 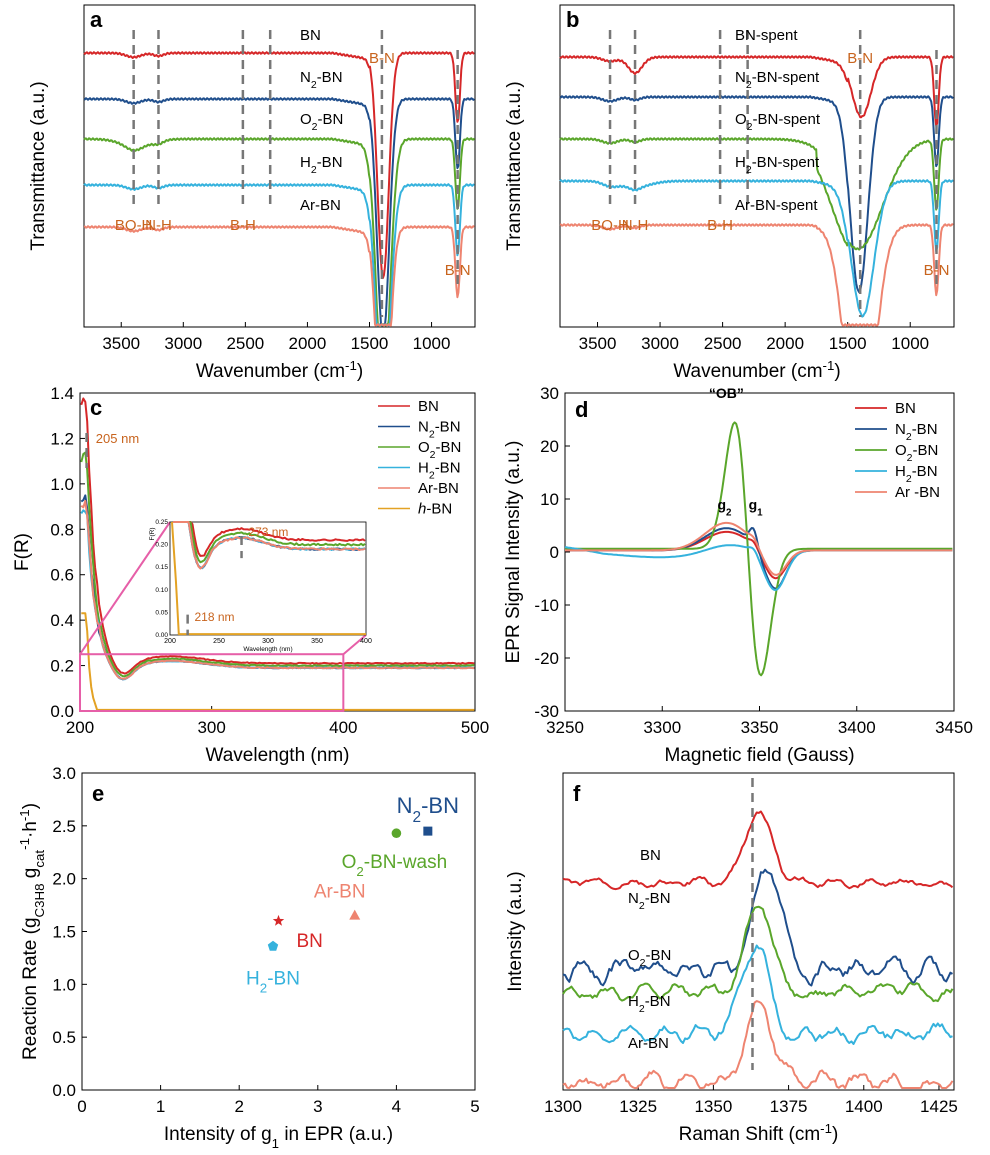 What do you see at coordinates (432, 343) in the screenshot?
I see `x-tick-label: 1000` at bounding box center [432, 343].